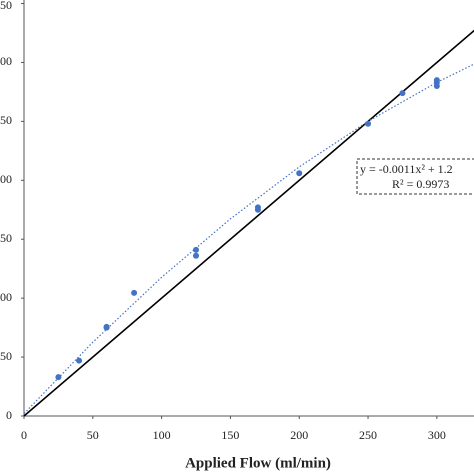 The image size is (474, 474). I want to click on x-tick-label: 150, so click(230, 435).